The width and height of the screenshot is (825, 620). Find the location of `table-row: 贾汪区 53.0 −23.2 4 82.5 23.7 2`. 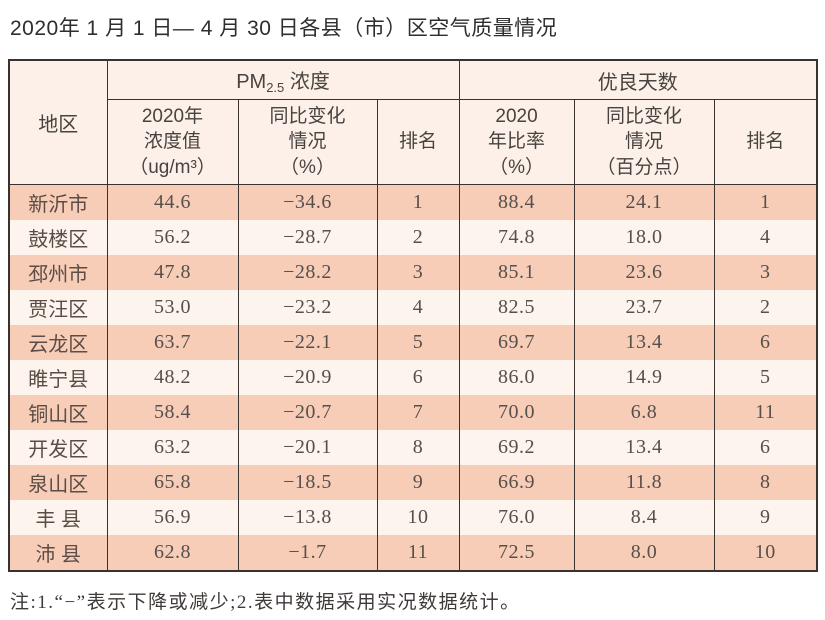

table-row: 贾汪区 53.0 −23.2 4 82.5 23.7 2 is located at coordinates (413, 307).